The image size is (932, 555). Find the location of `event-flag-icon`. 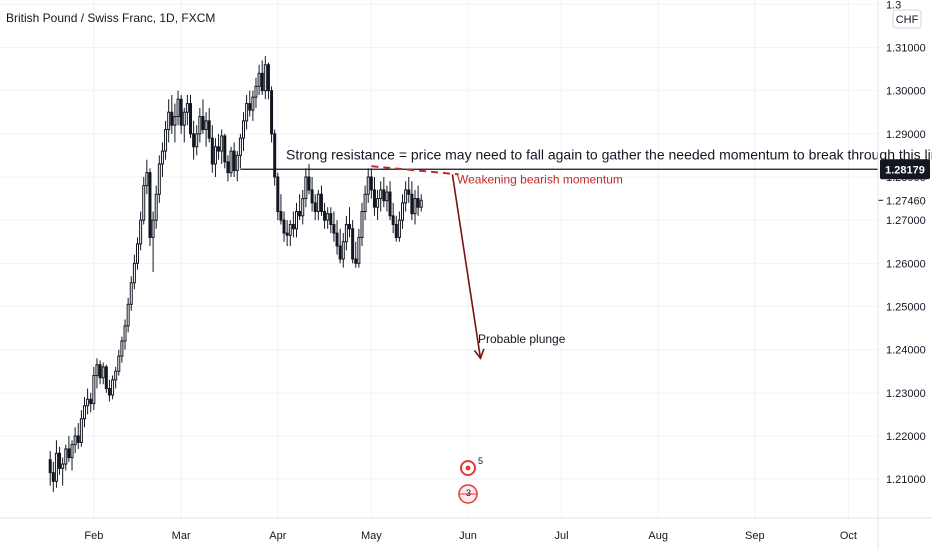

event-flag-icon is located at coordinates (467, 468).